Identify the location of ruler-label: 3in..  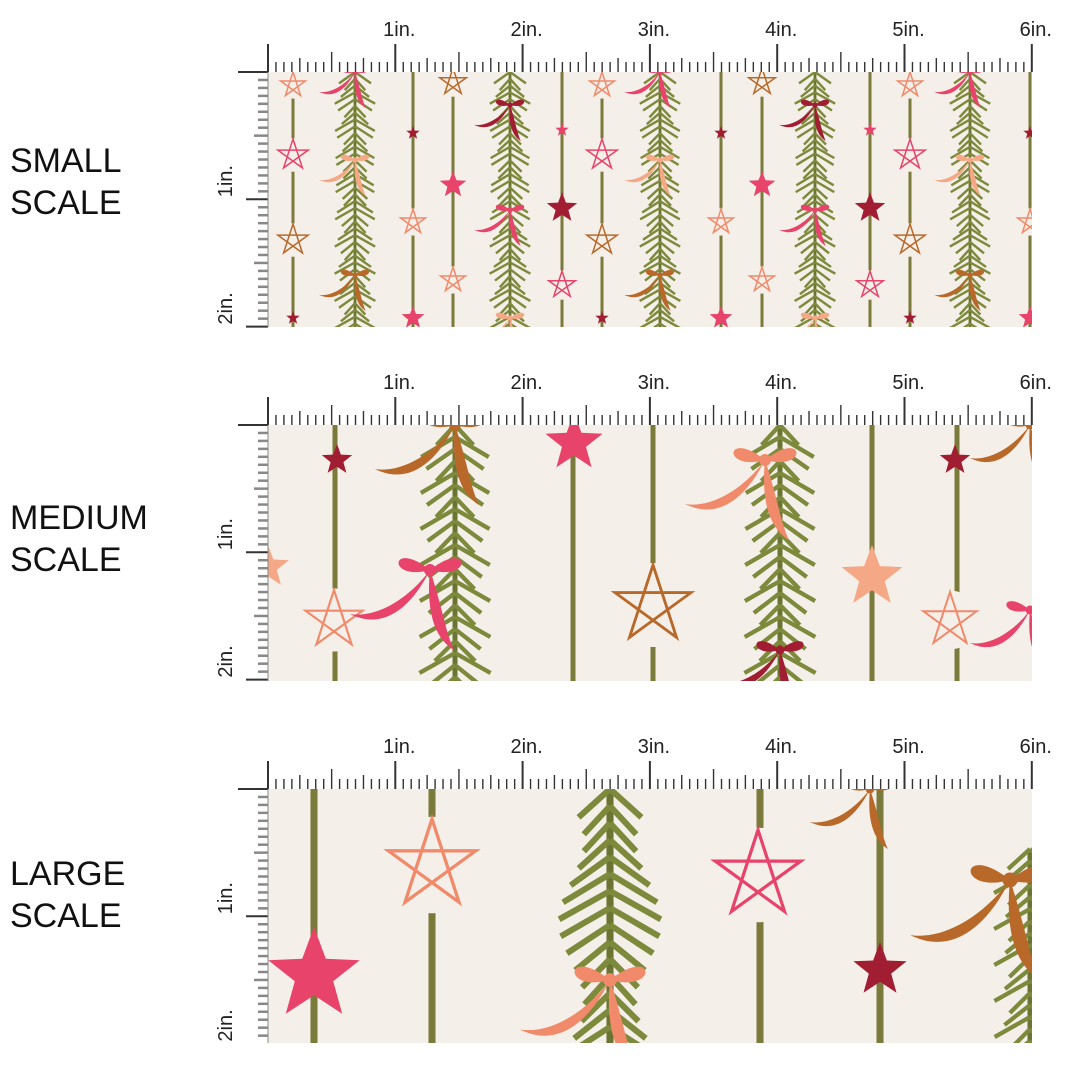
(654, 747).